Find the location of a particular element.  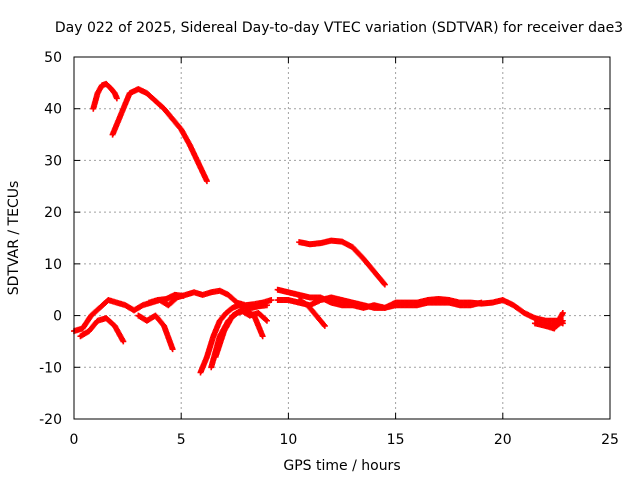

series-cluster-j is located at coordinates (312, 313).